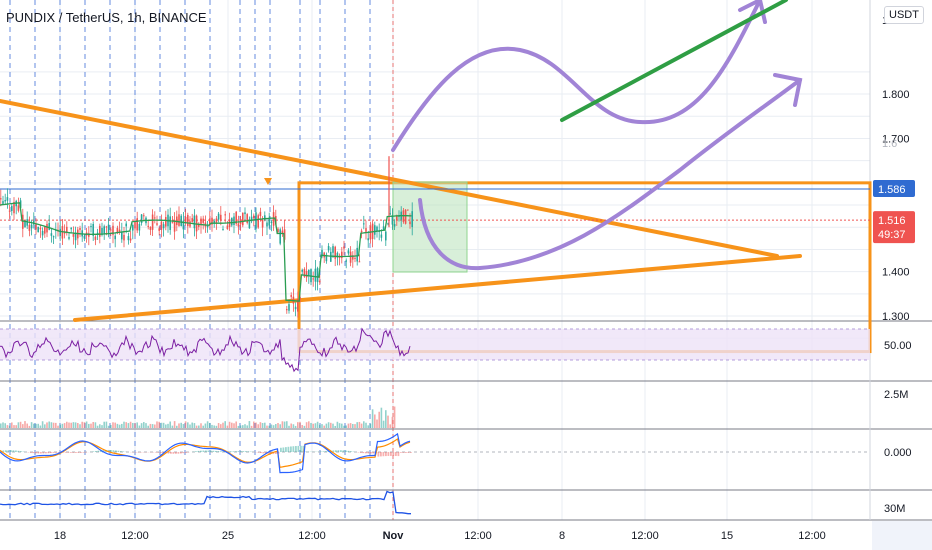 The image size is (932, 550). I want to click on last-price-label: 1.516, so click(892, 221).